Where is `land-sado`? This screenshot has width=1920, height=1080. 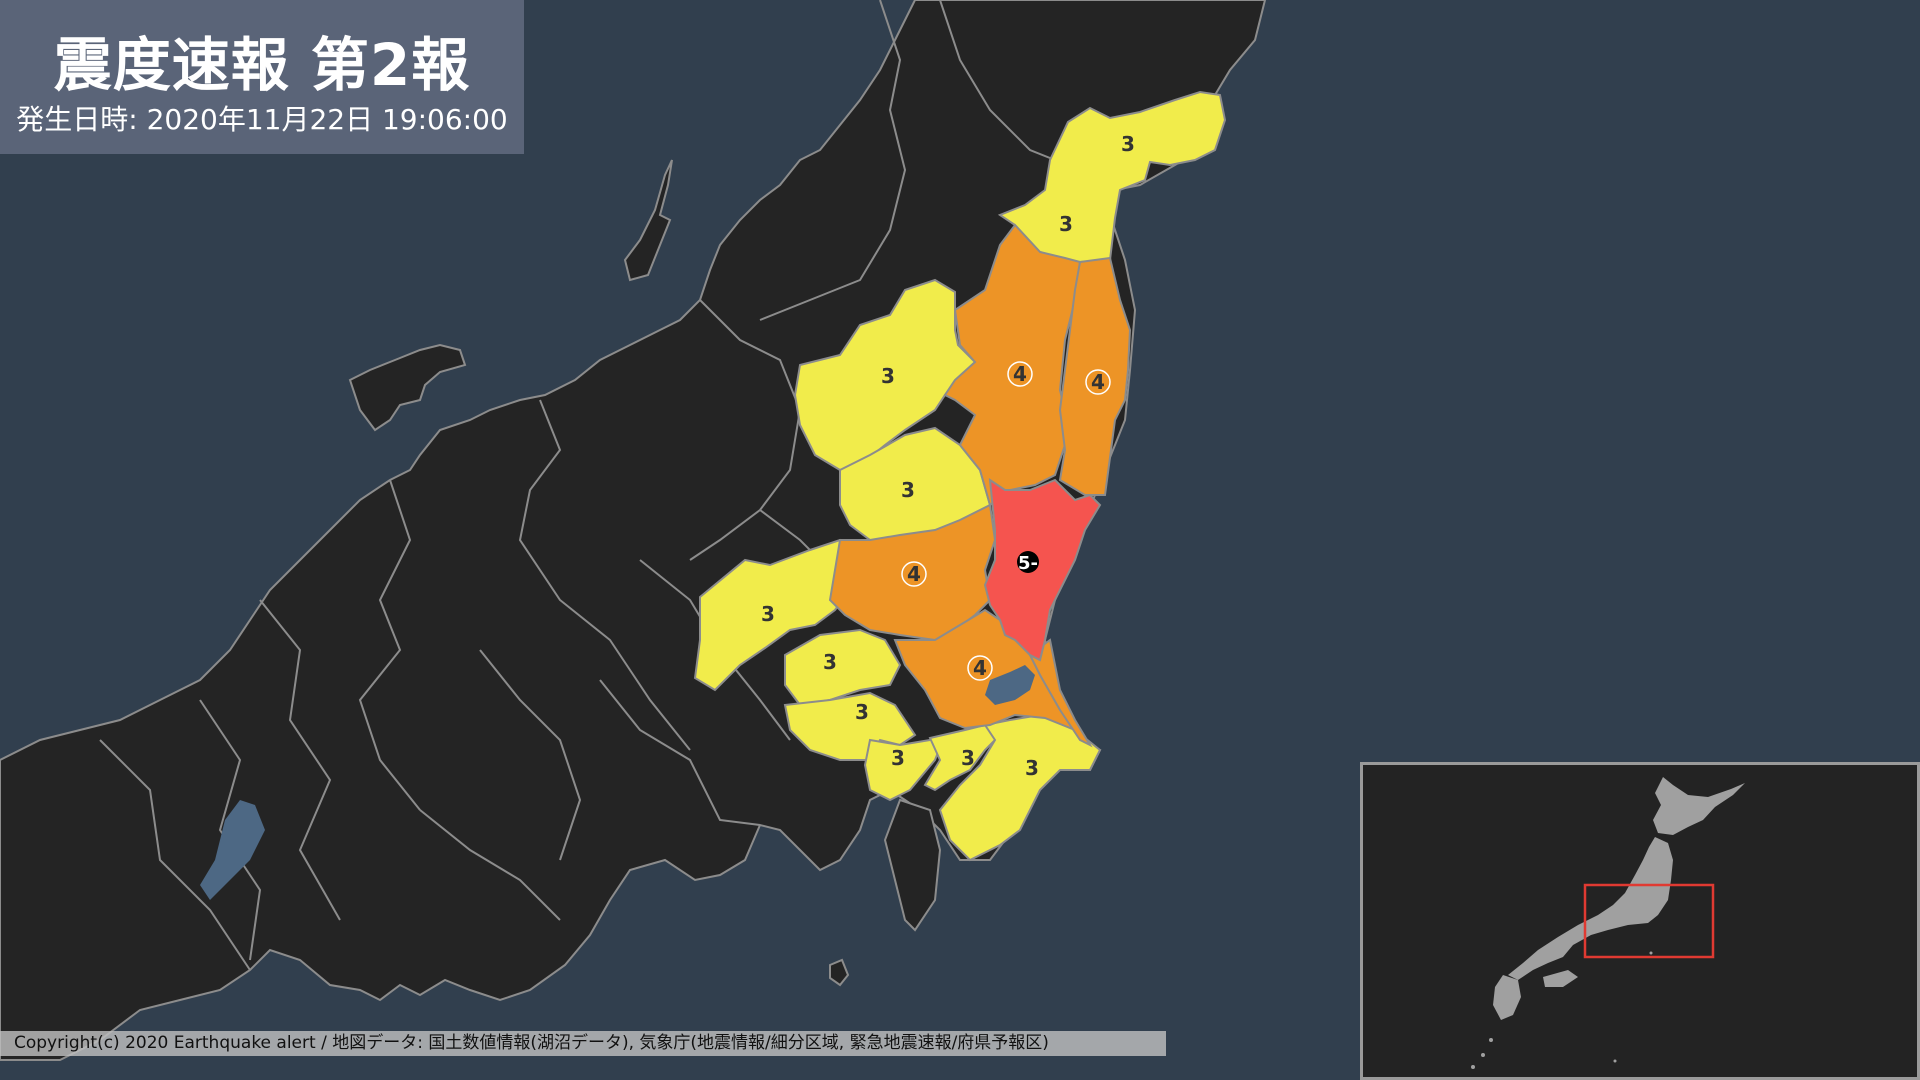
land-sado is located at coordinates (648, 220).